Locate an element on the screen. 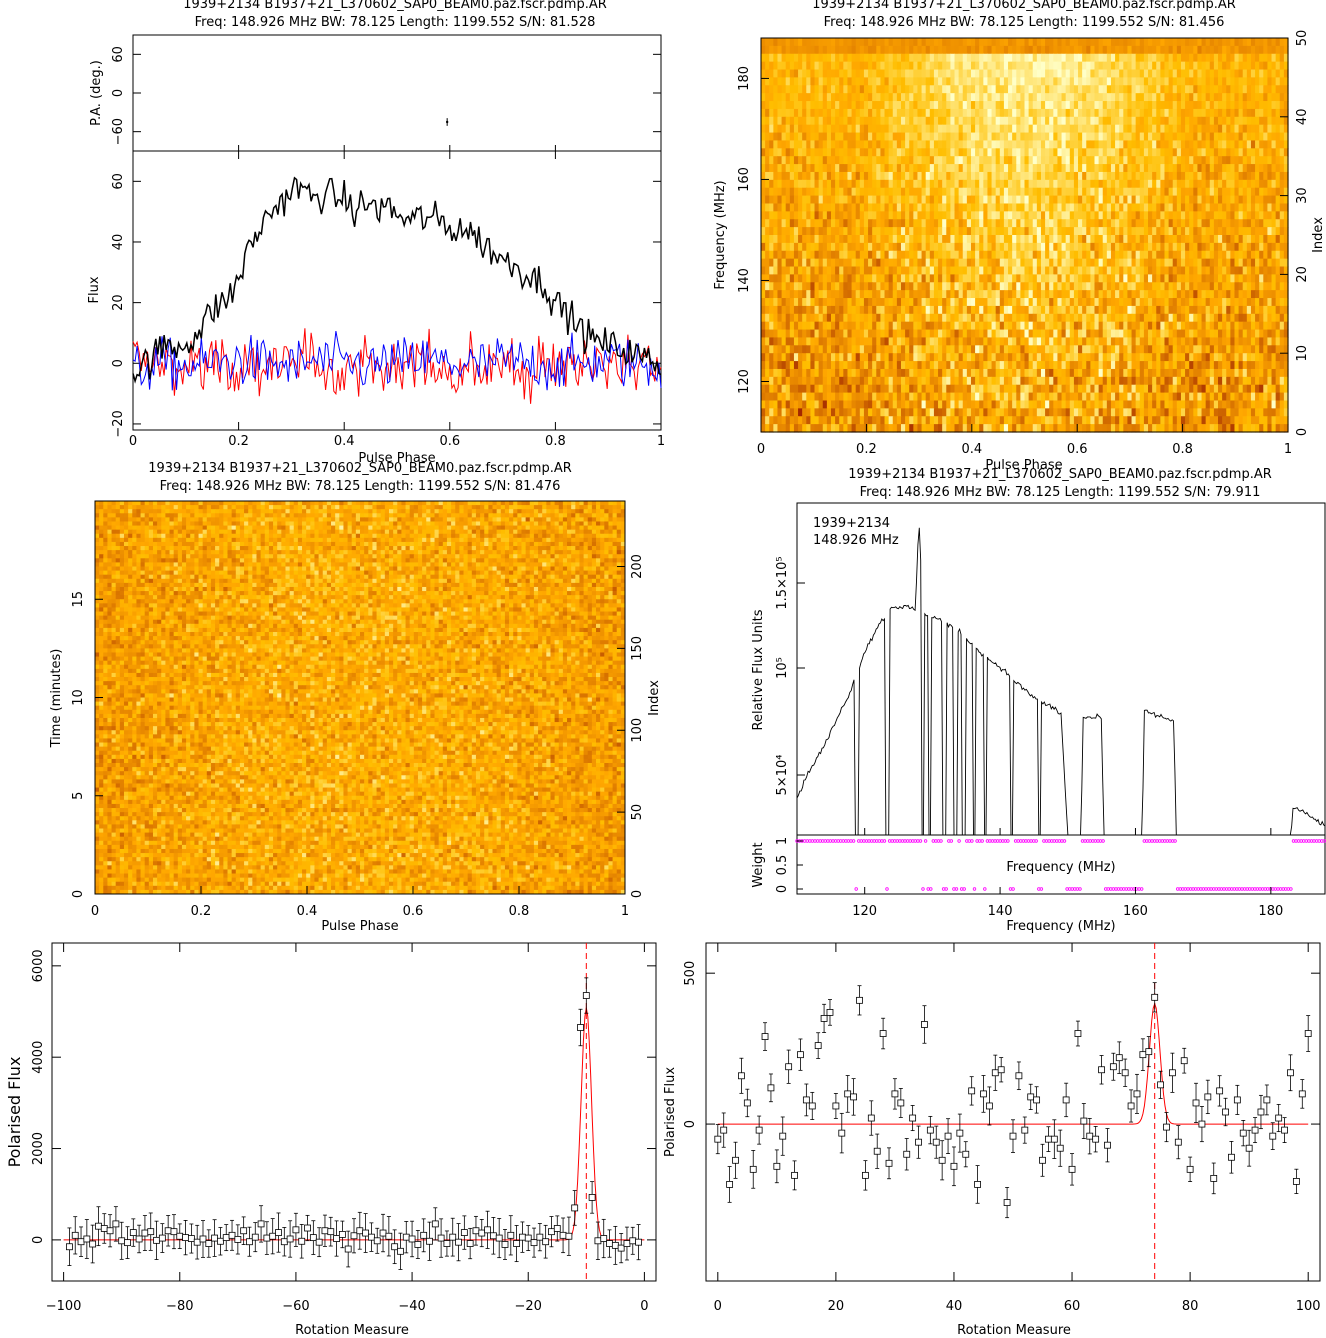  x-tick-label: 0.4 is located at coordinates (344, 441).